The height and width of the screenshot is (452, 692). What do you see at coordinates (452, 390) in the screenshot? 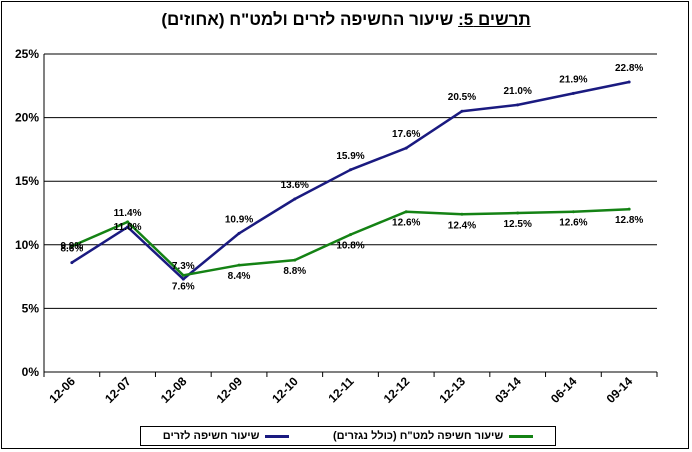
I see `x-tick-label: 12-13` at bounding box center [452, 390].